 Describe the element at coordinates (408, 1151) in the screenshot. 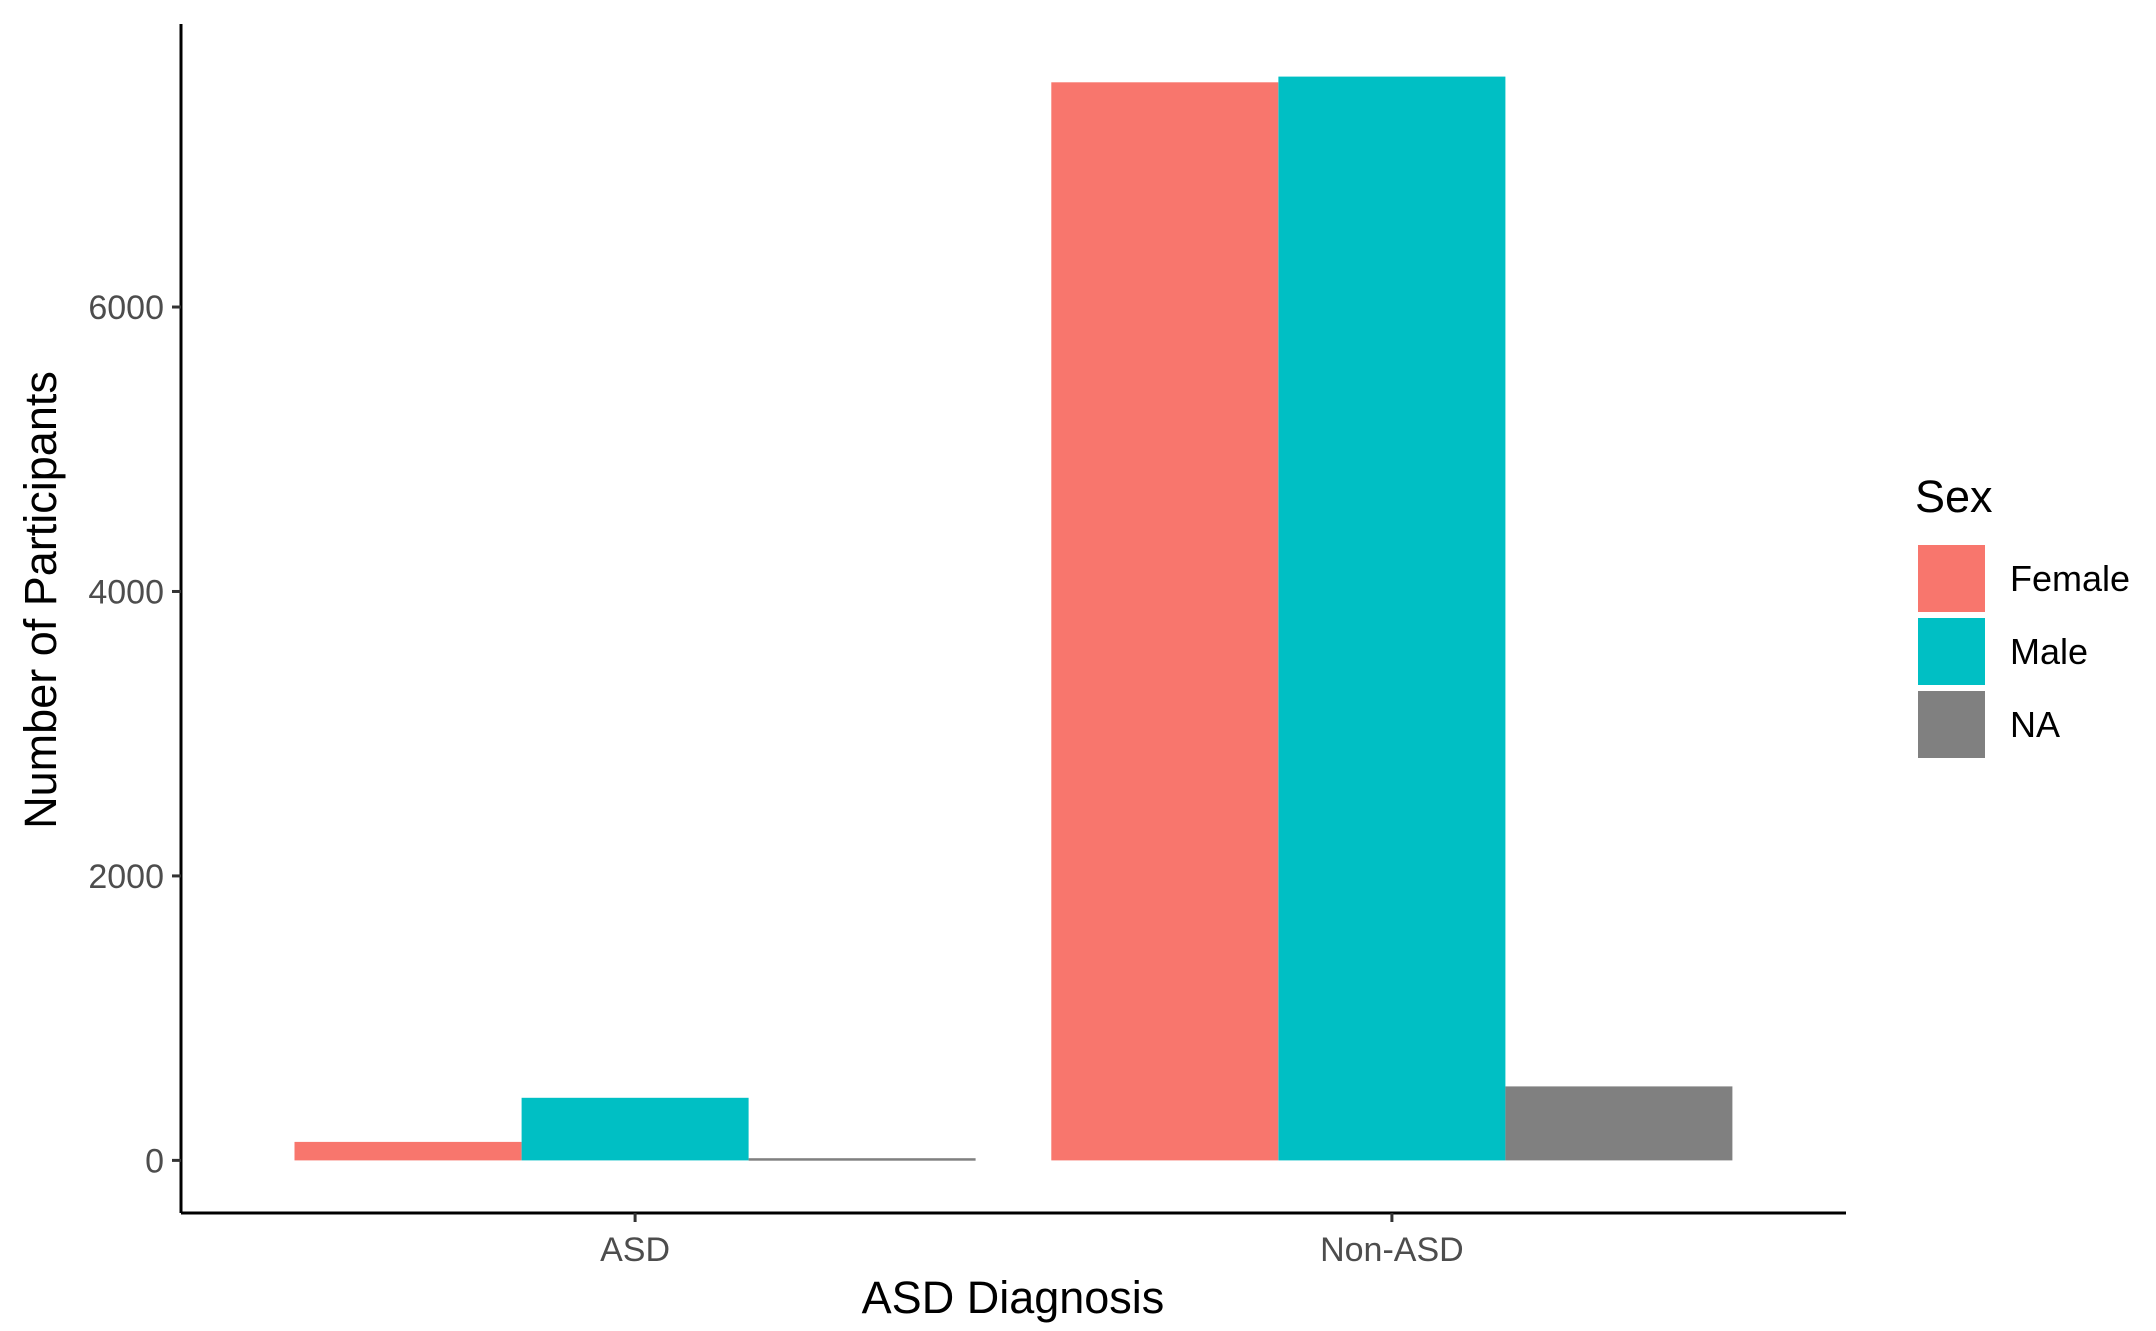

I see `bar-female-asd` at that location.